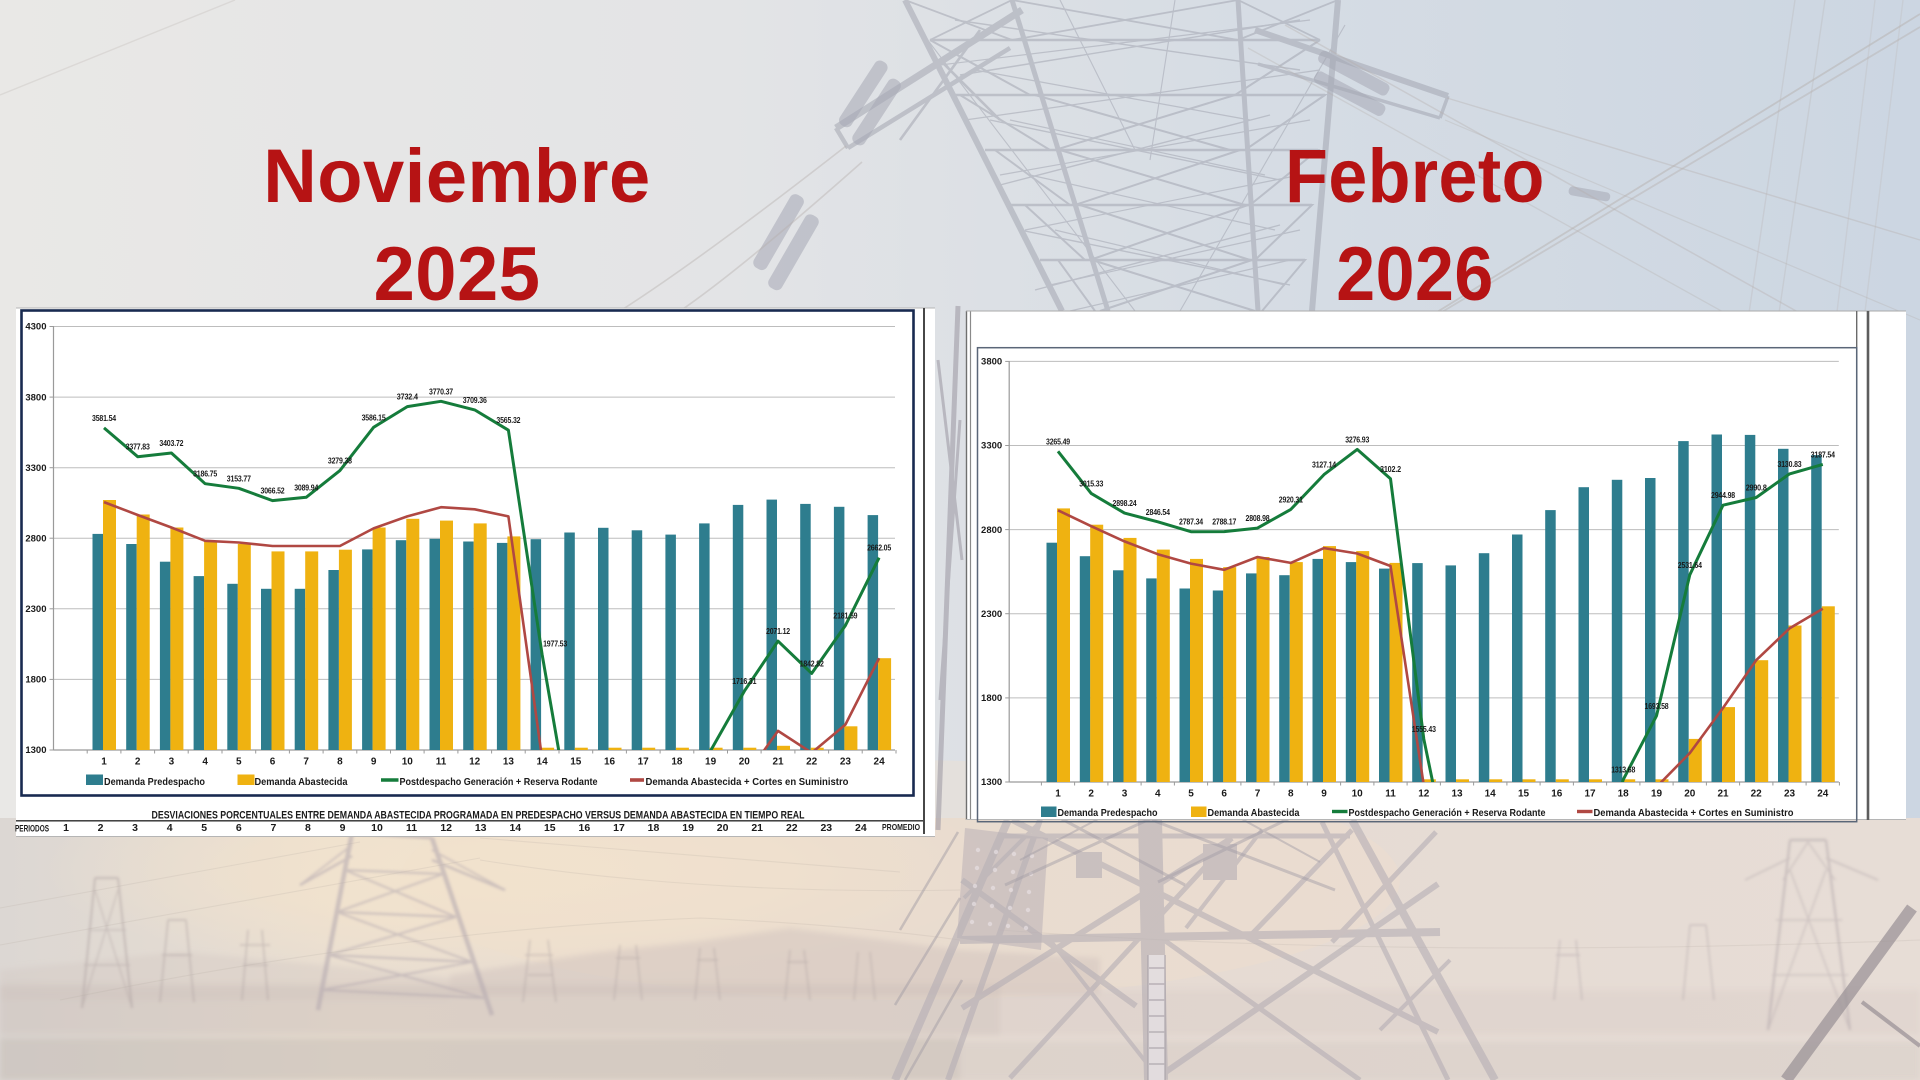  What do you see at coordinates (1390, 469) in the screenshot?
I see `svg-text: 3102.2` at bounding box center [1390, 469].